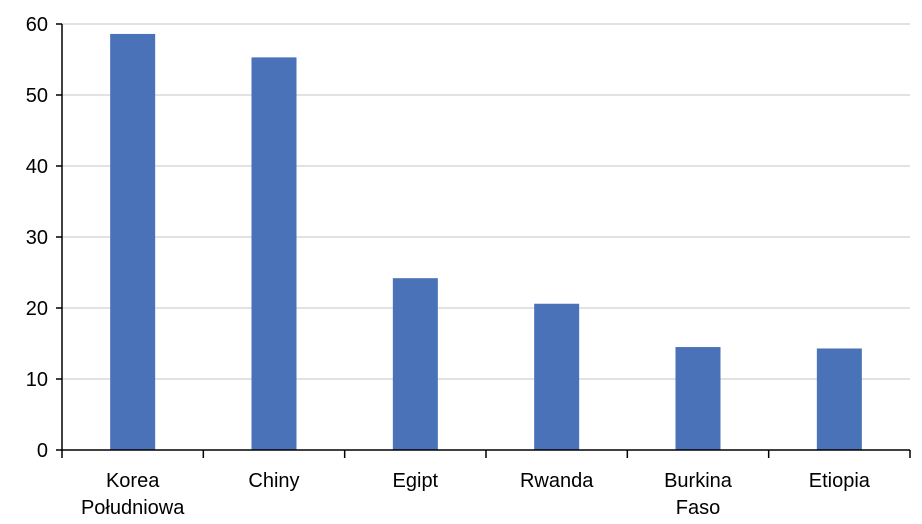 Image resolution: width=922 pixels, height=524 pixels. I want to click on x-category-label-line: Etiopia, so click(840, 481).